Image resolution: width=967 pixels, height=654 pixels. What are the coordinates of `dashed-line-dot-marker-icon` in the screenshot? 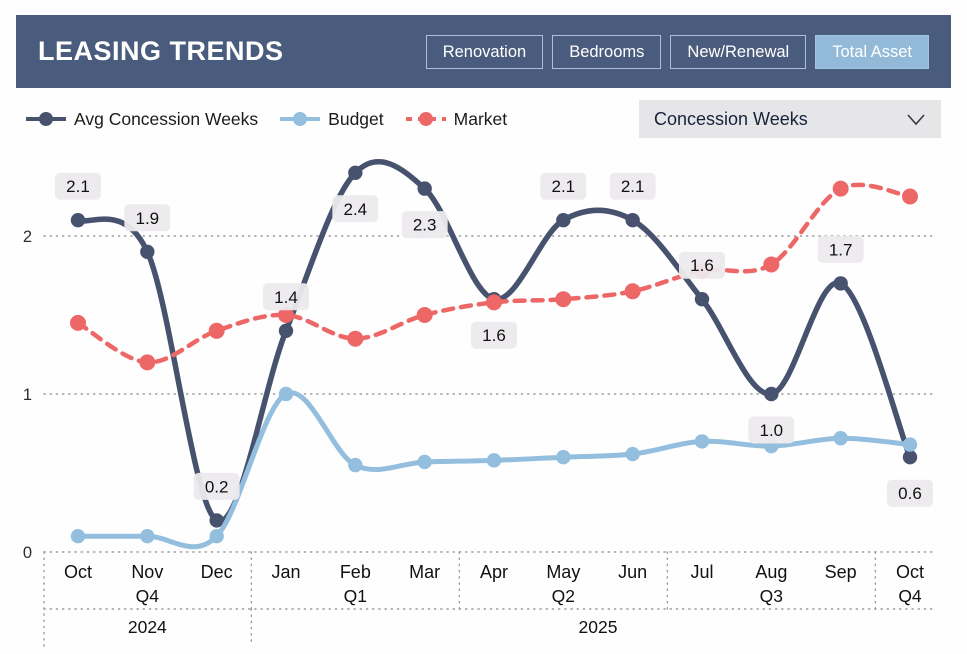 It's located at (425, 119).